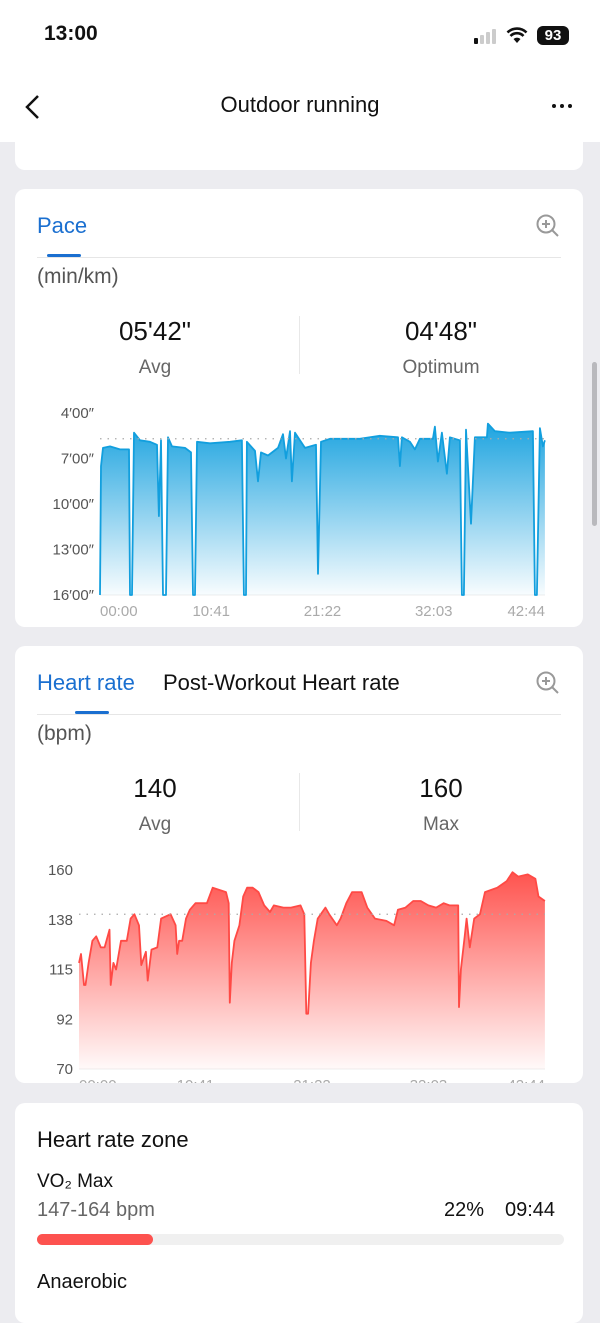  Describe the element at coordinates (155, 804) in the screenshot. I see `heart-avg: 140 Avg` at that location.